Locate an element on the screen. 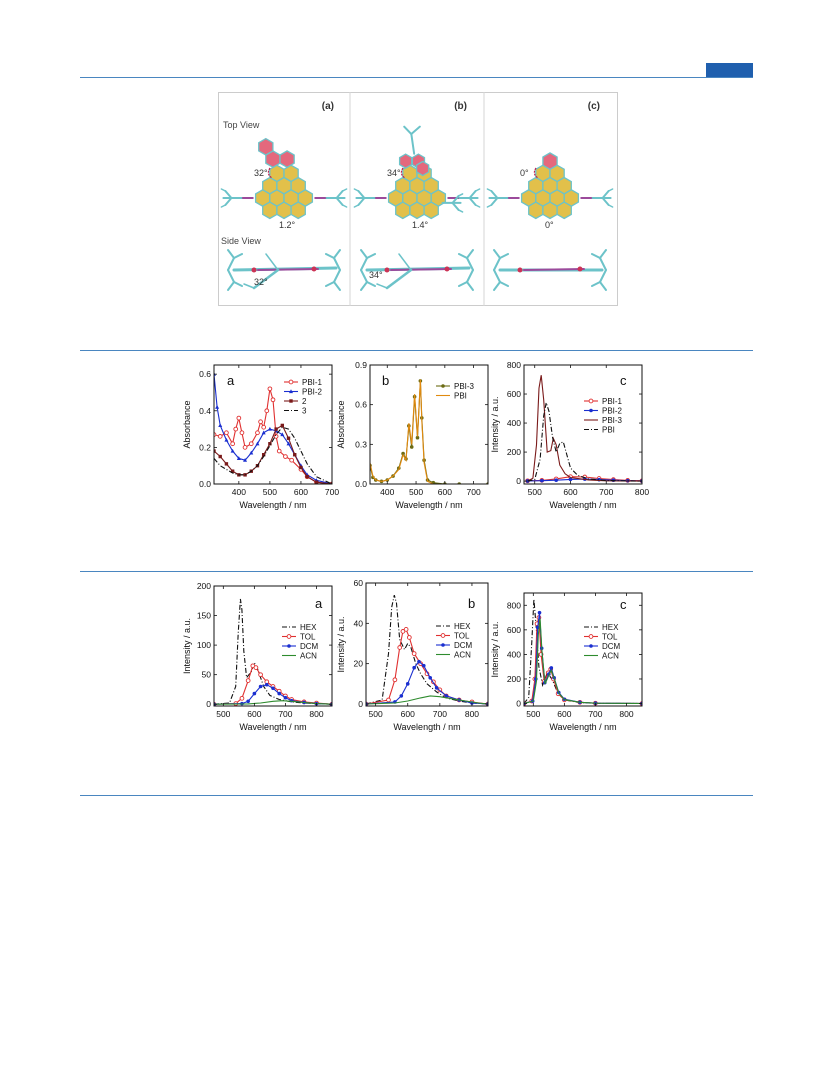 The image size is (833, 1091). molecule-panel: (c) 0° 0° is located at coordinates (550, 196).